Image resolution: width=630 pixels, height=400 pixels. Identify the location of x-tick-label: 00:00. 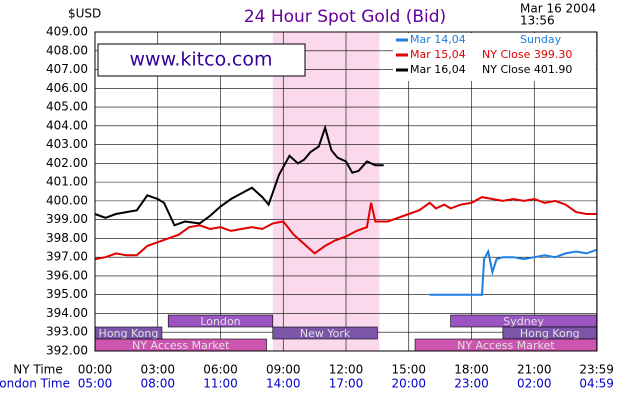
(95, 370).